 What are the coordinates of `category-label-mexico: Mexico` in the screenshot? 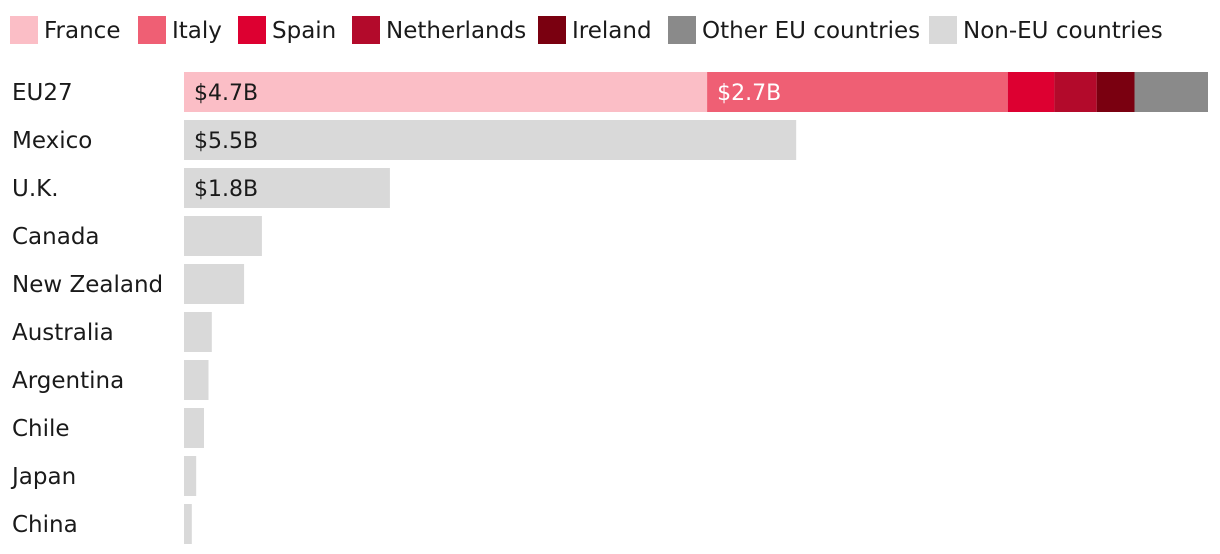 It's located at (52, 141).